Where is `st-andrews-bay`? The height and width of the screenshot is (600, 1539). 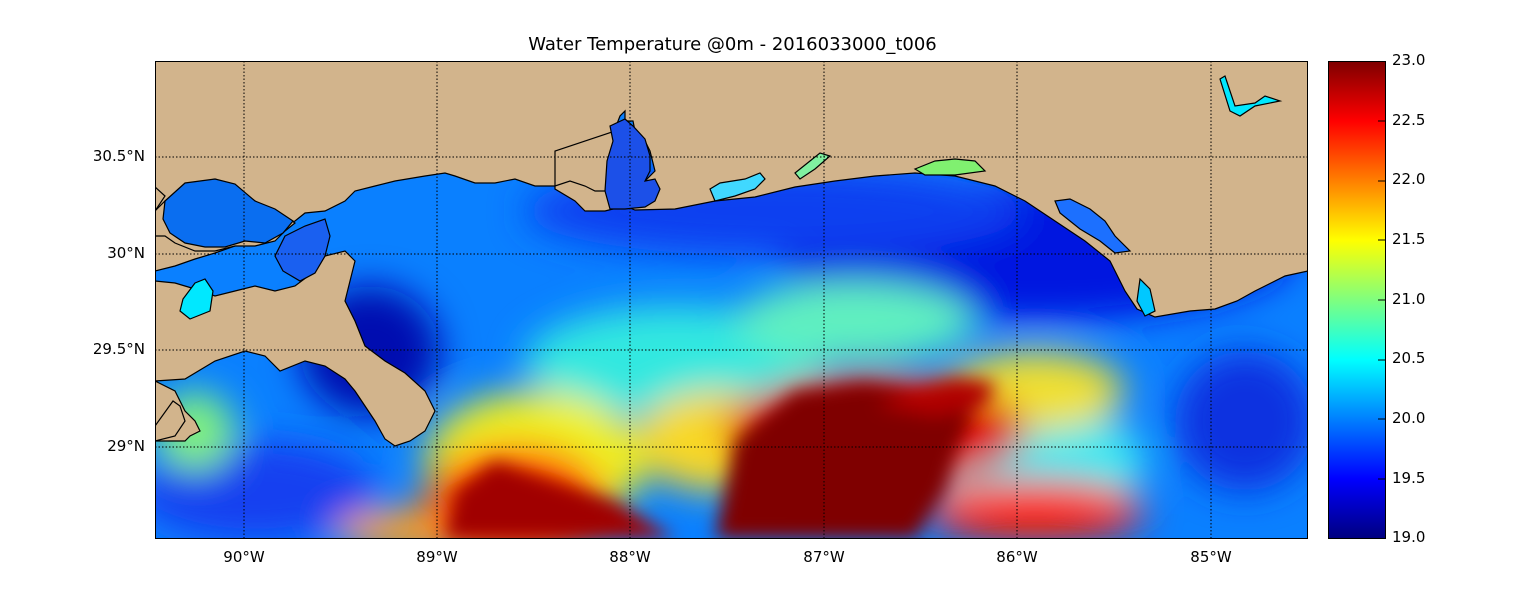
st-andrews-bay is located at coordinates (950, 167).